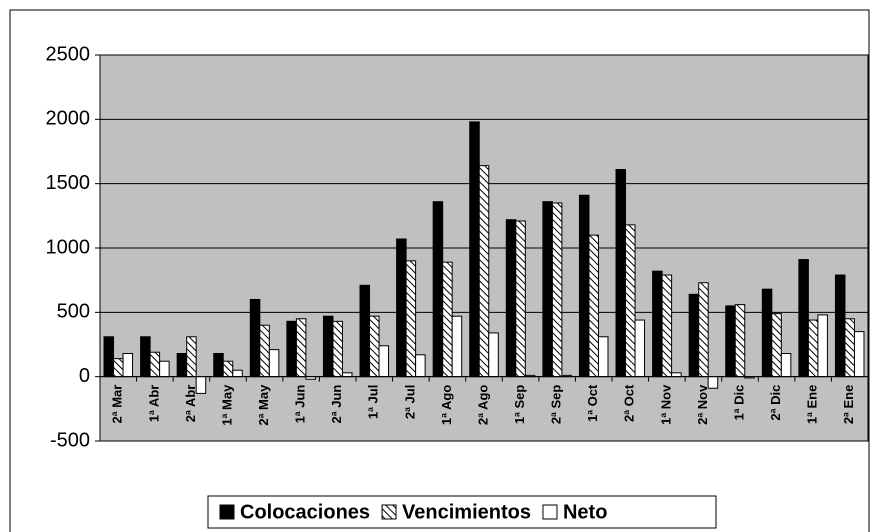 The height and width of the screenshot is (532, 873). Describe the element at coordinates (812, 405) in the screenshot. I see `x-tick-label: 1ª Ene` at that location.